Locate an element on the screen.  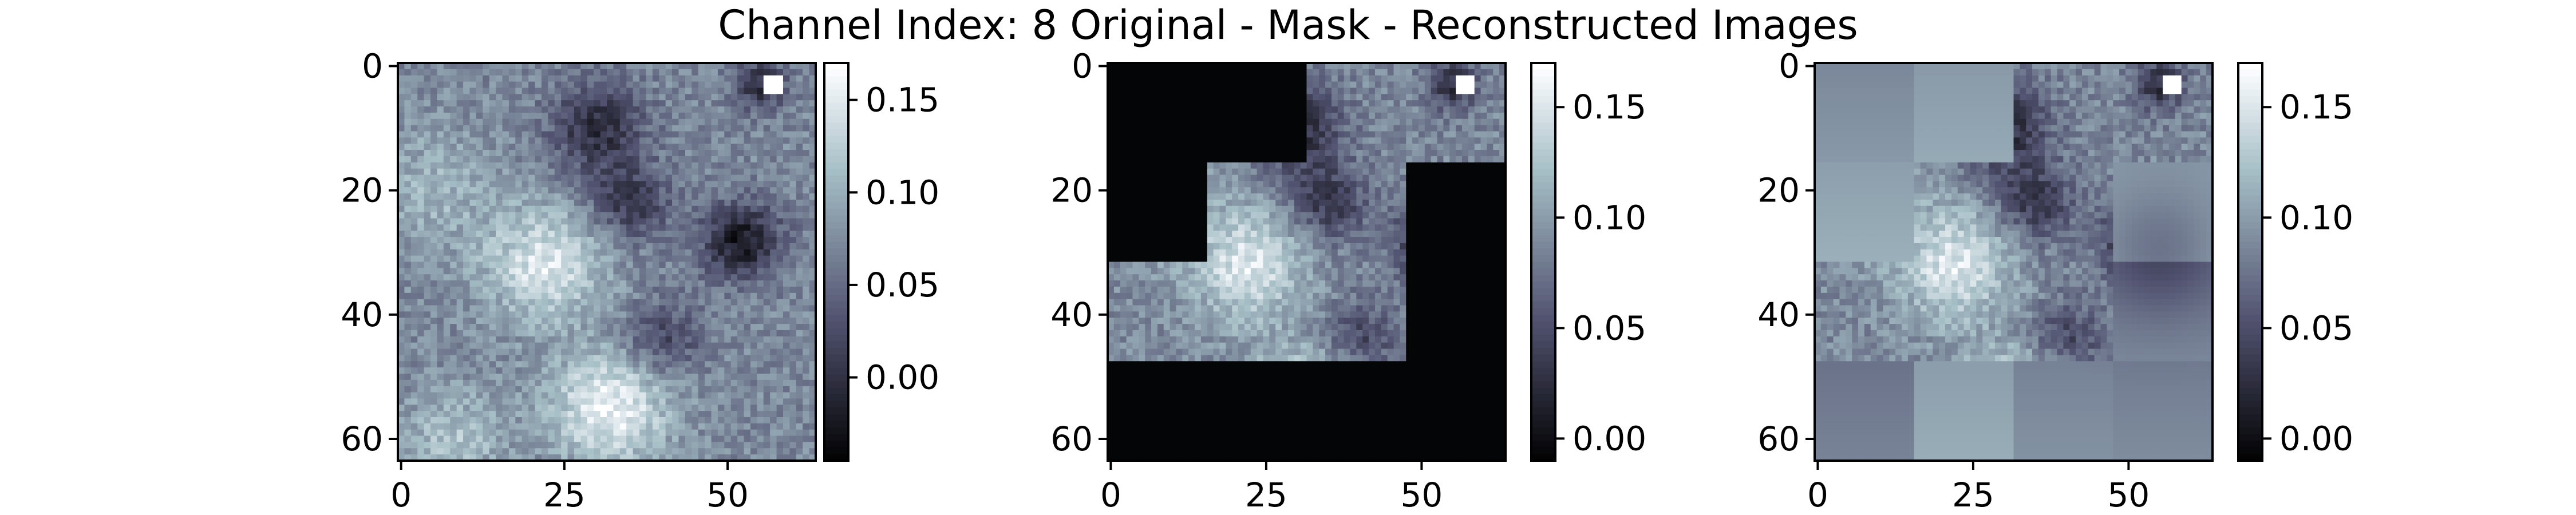
colorbar-segment is located at coordinates (836, 120).